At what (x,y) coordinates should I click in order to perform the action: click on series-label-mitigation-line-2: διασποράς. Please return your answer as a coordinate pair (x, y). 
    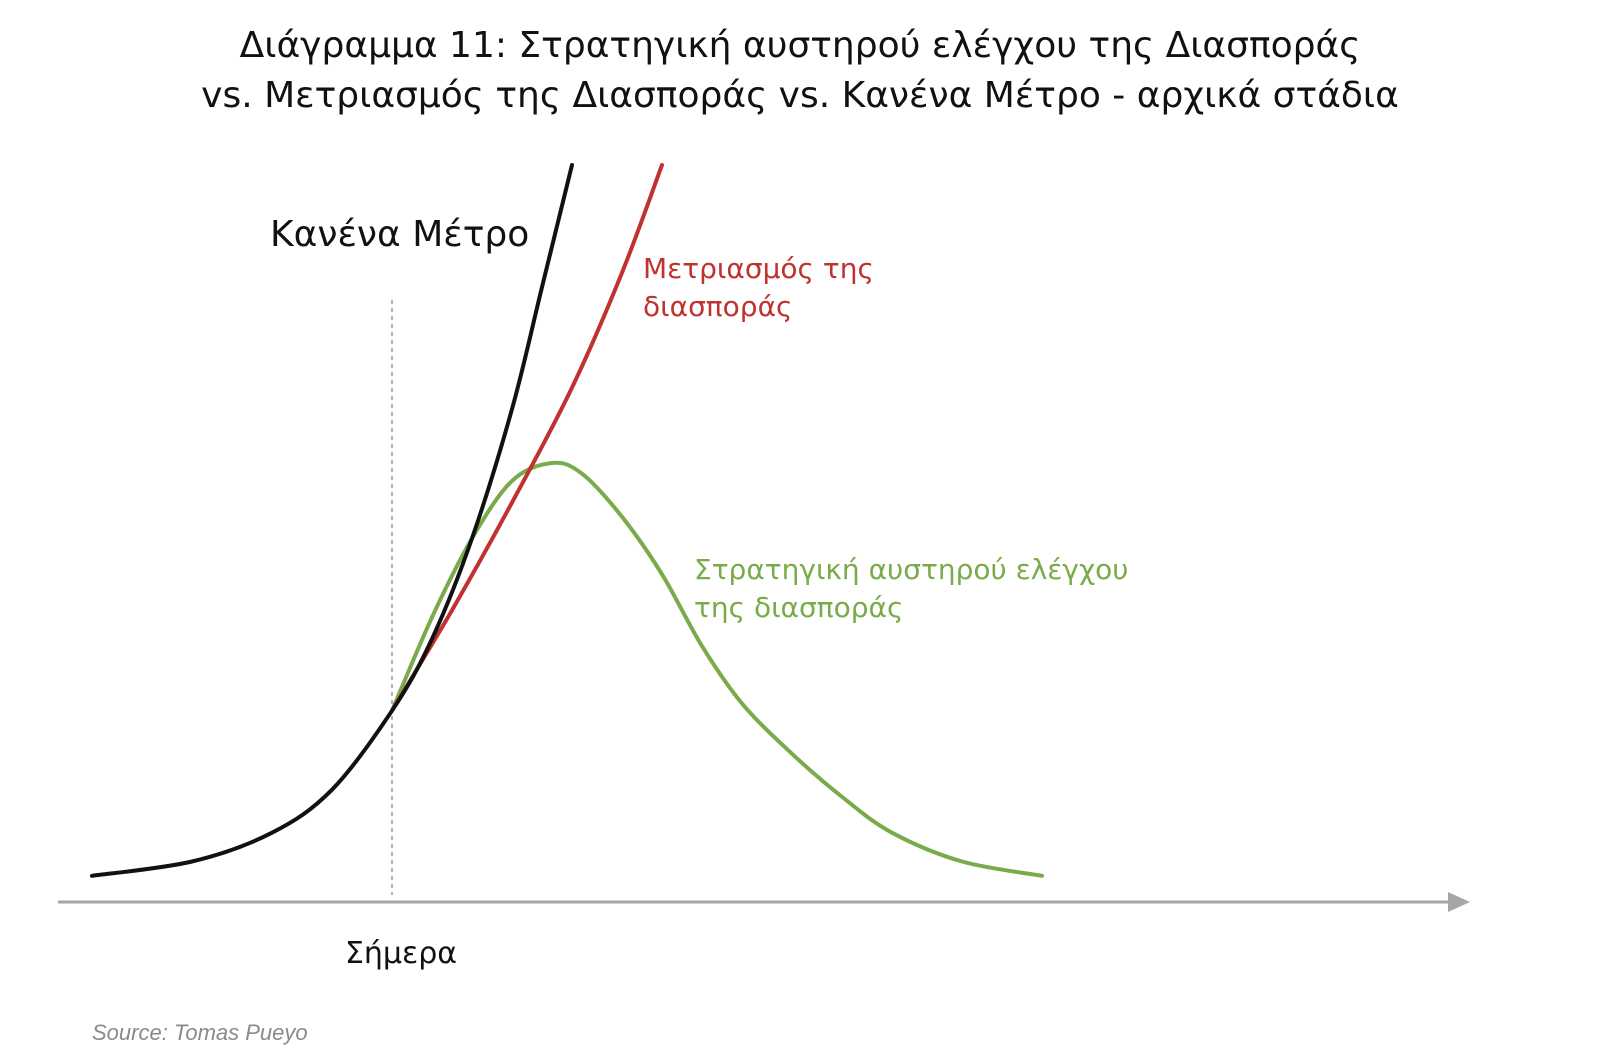
    Looking at the image, I should click on (717, 306).